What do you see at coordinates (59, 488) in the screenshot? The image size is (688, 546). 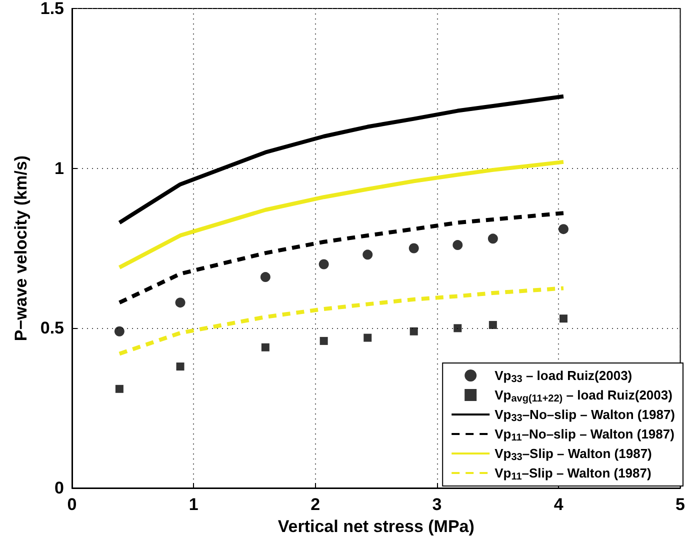 I see `y-tick-label: 0` at bounding box center [59, 488].